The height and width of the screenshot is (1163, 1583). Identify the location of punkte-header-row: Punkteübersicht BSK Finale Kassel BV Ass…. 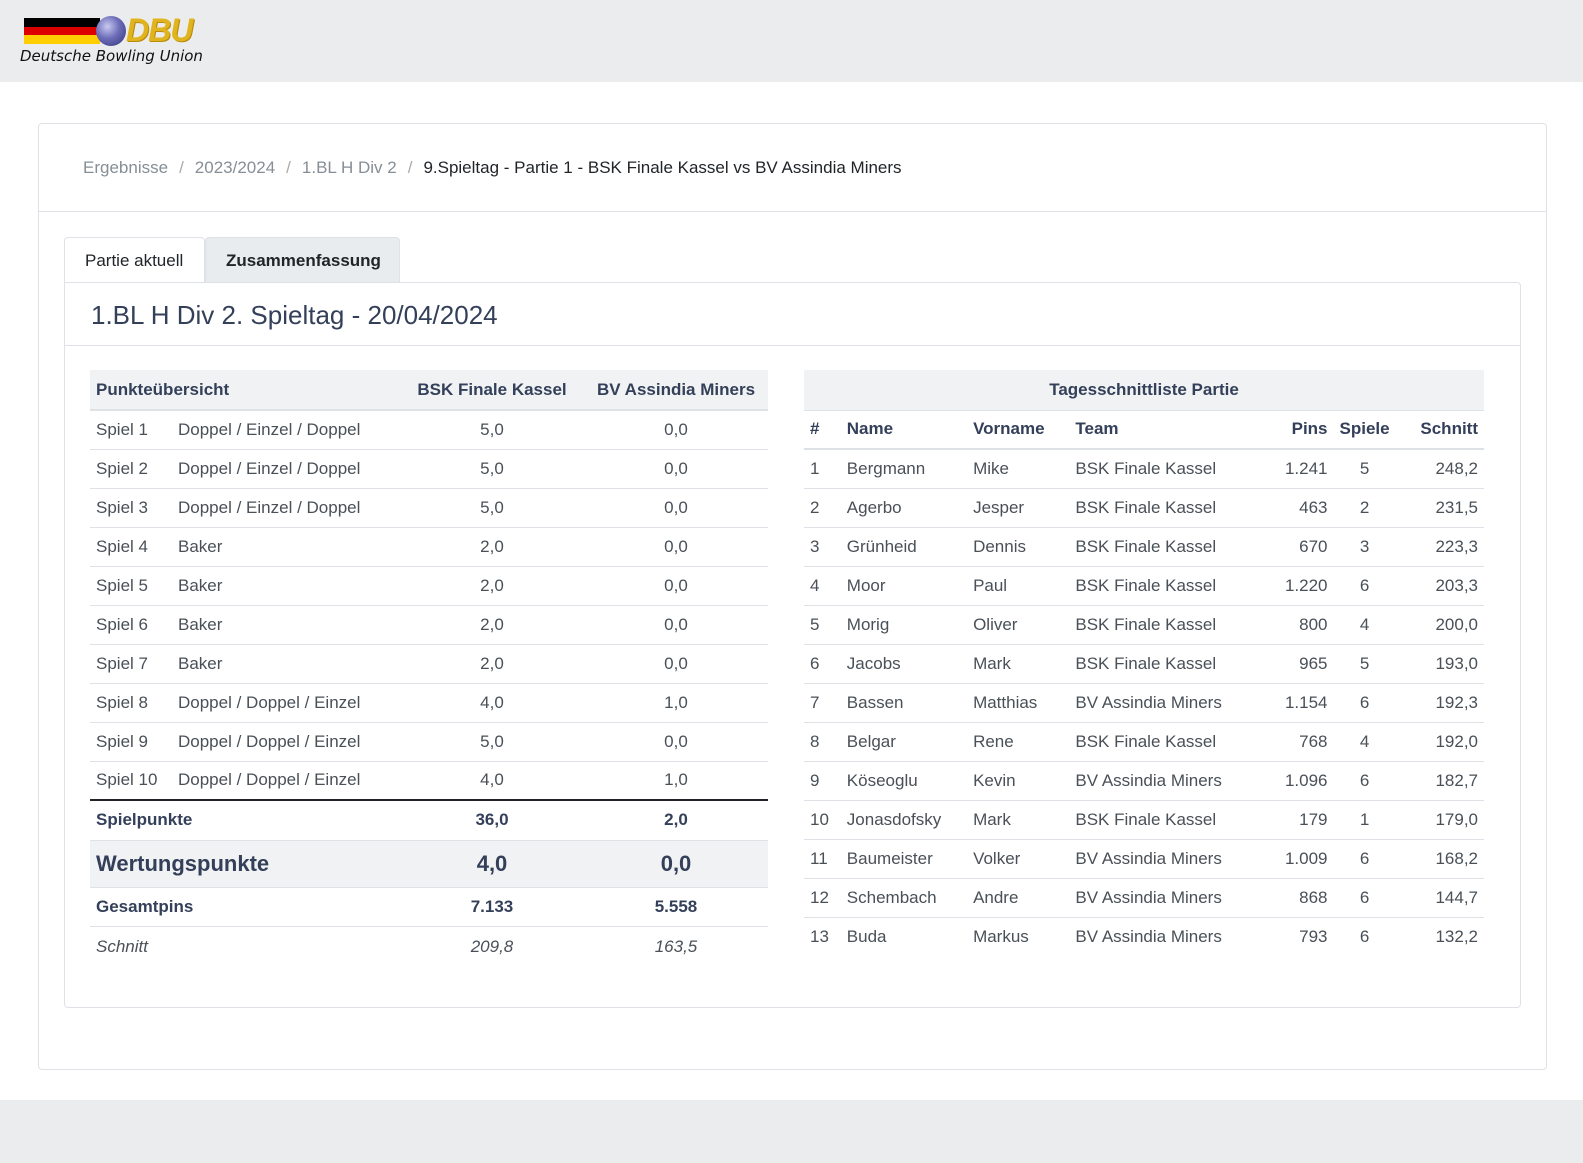
(429, 390).